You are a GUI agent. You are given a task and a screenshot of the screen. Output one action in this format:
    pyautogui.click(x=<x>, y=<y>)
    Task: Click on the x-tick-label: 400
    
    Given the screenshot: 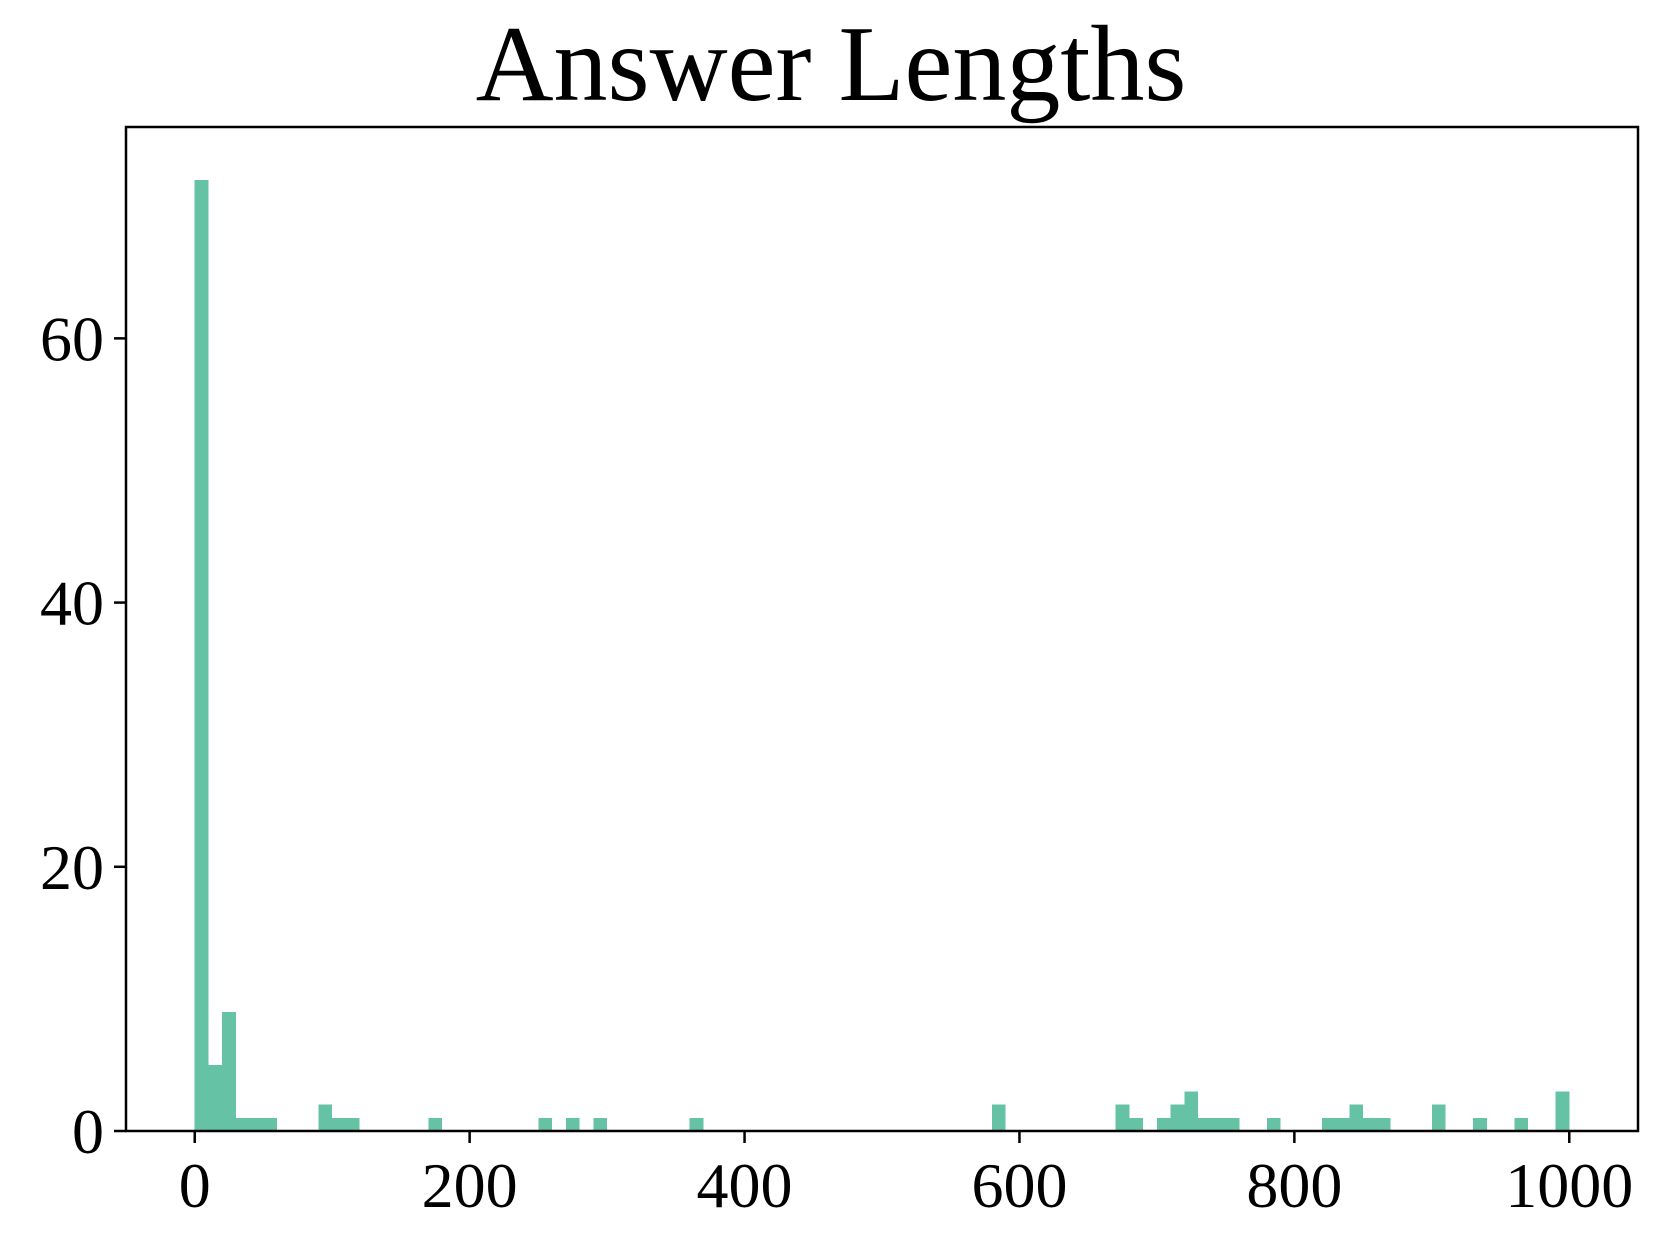 What is the action you would take?
    pyautogui.click(x=745, y=1185)
    